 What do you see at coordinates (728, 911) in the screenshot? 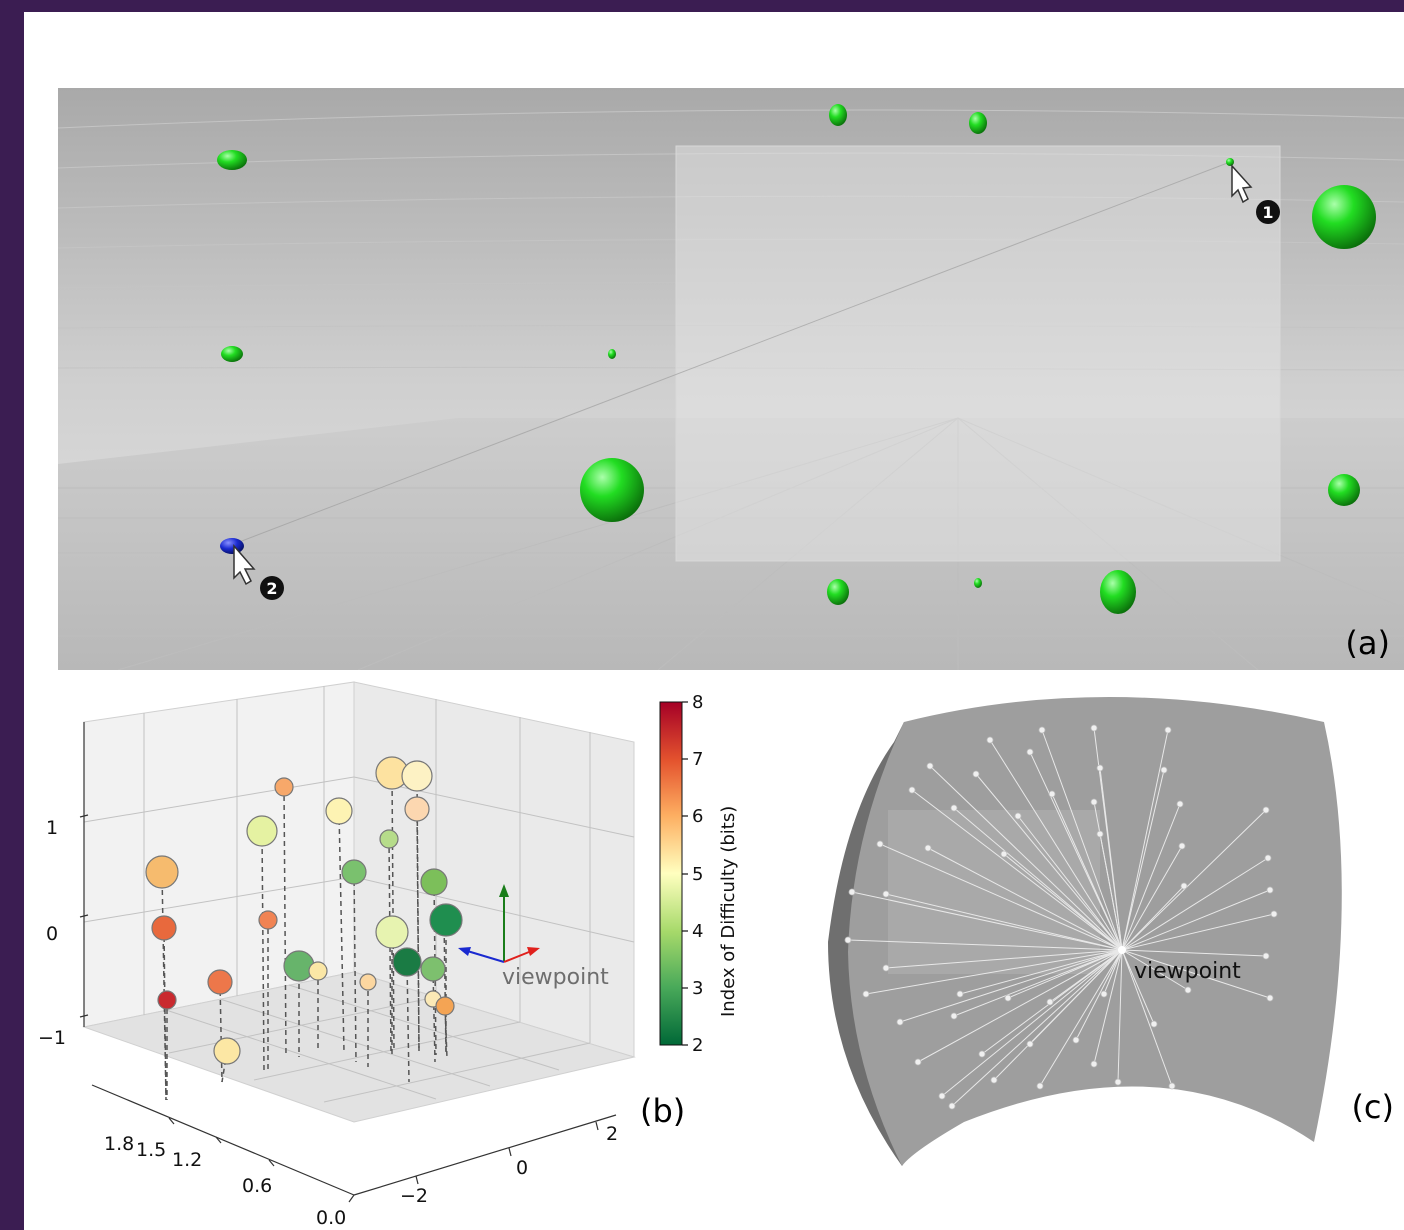
I see `colorbar-label: Index of Difficulty (bits)` at bounding box center [728, 911].